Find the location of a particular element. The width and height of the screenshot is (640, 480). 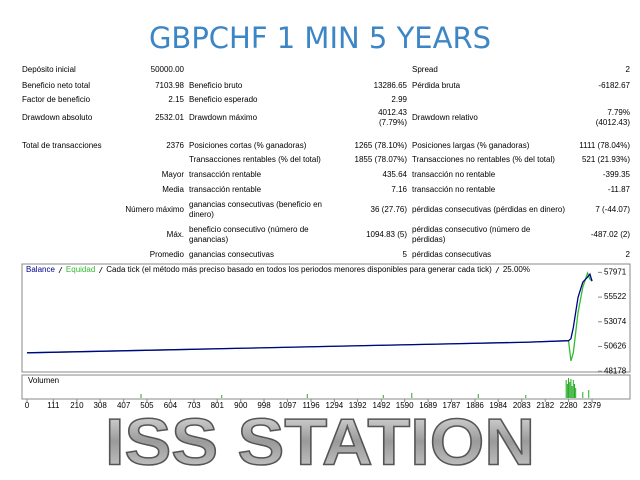

table-cell: 1094.83 (5) is located at coordinates (386, 234).